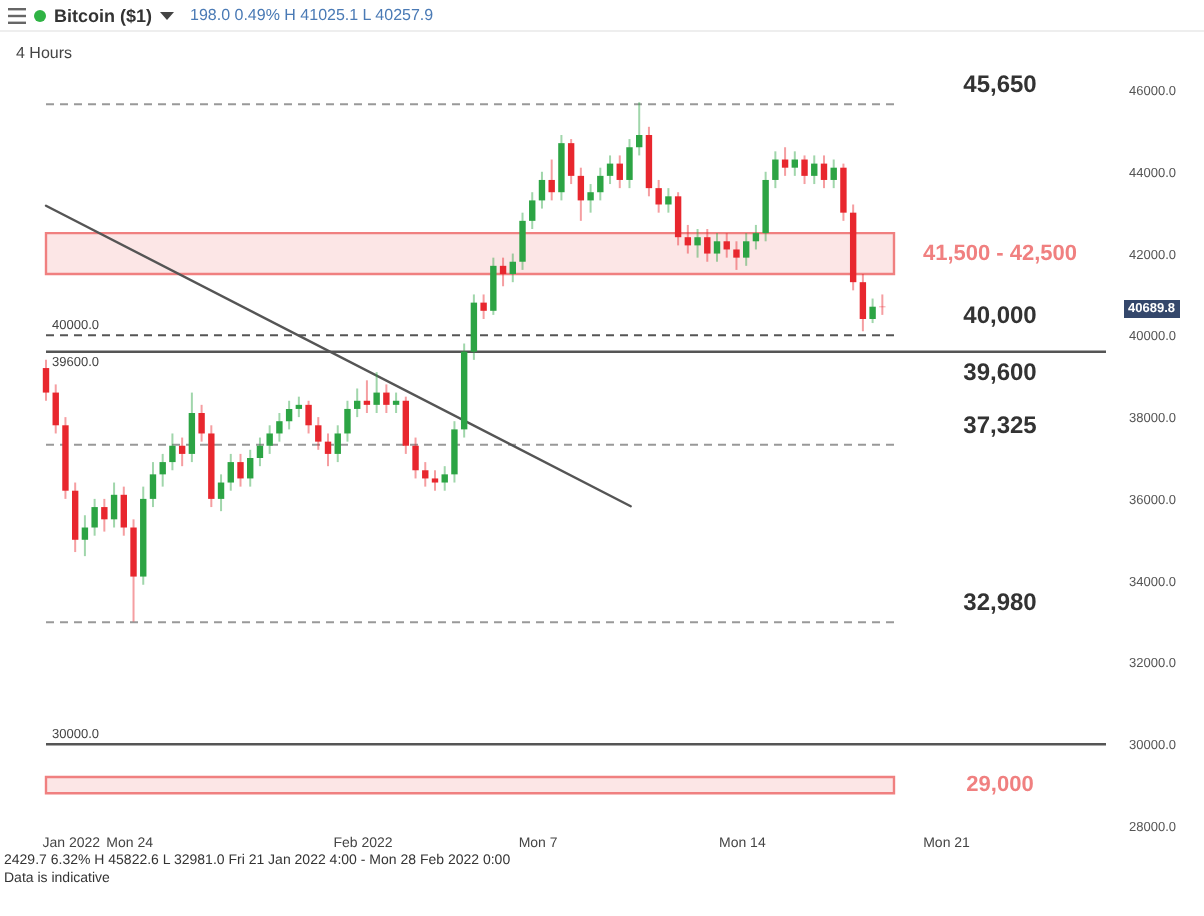 Image resolution: width=1204 pixels, height=916 pixels. Describe the element at coordinates (1000, 785) in the screenshot. I see `band-label: 29,000` at that location.